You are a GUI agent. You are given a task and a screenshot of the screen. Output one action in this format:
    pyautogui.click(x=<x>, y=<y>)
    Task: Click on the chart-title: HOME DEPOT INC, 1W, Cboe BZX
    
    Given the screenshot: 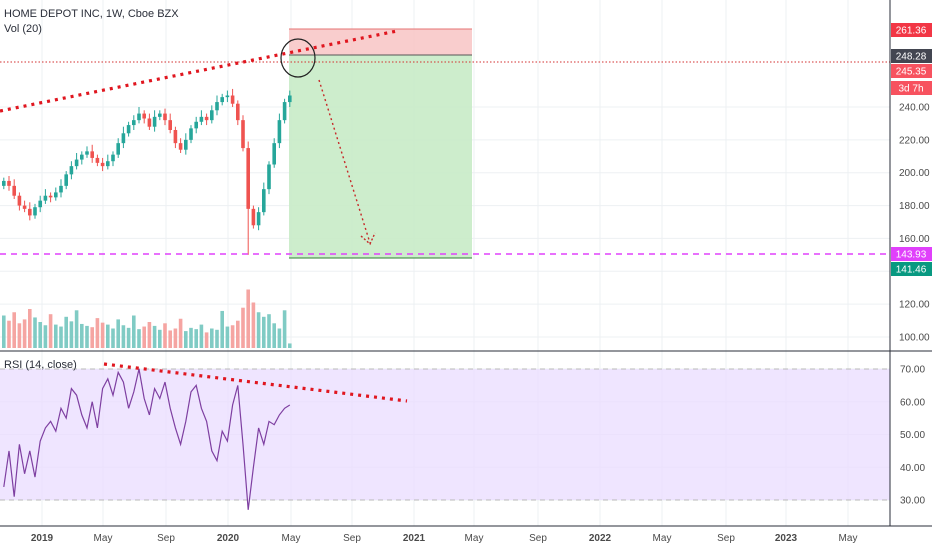 What is the action you would take?
    pyautogui.click(x=91, y=14)
    